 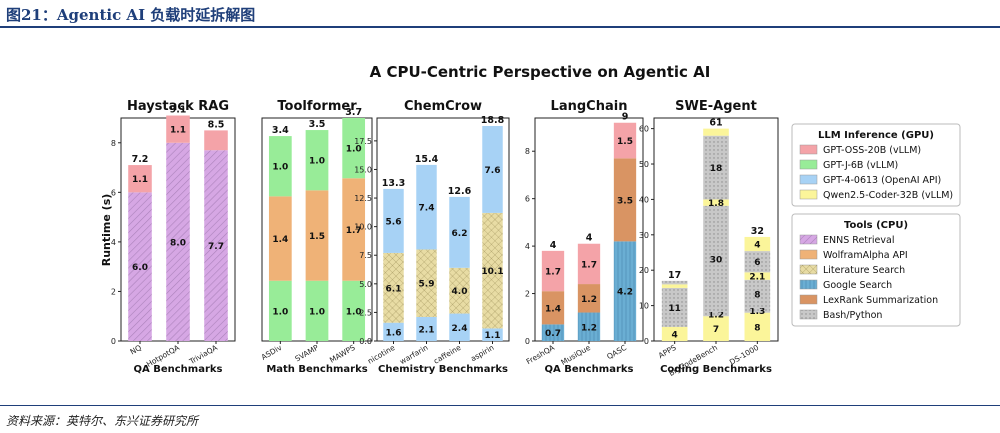 I want to click on bar-total-label: 9, so click(x=625, y=117).